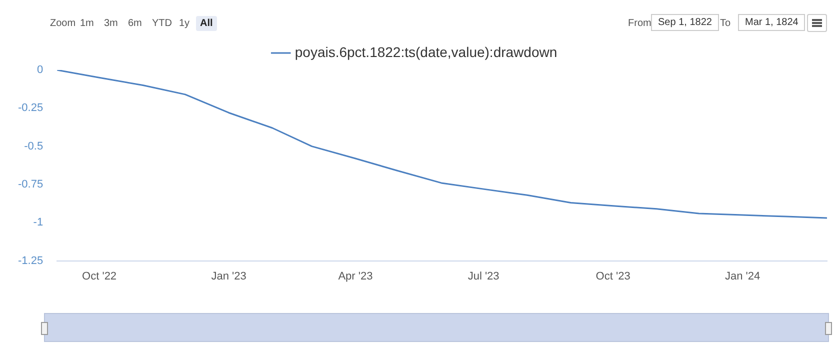  I want to click on text: From, so click(639, 24).